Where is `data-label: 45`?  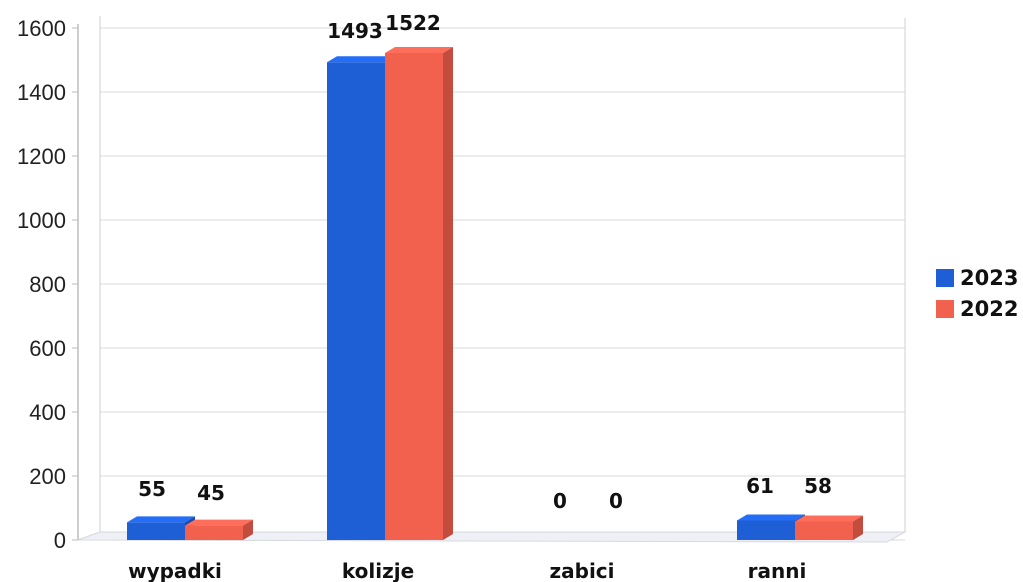 data-label: 45 is located at coordinates (211, 493).